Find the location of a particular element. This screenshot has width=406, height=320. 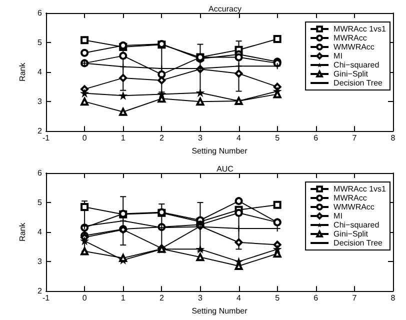

chart-title: Accuracy is located at coordinates (225, 9).